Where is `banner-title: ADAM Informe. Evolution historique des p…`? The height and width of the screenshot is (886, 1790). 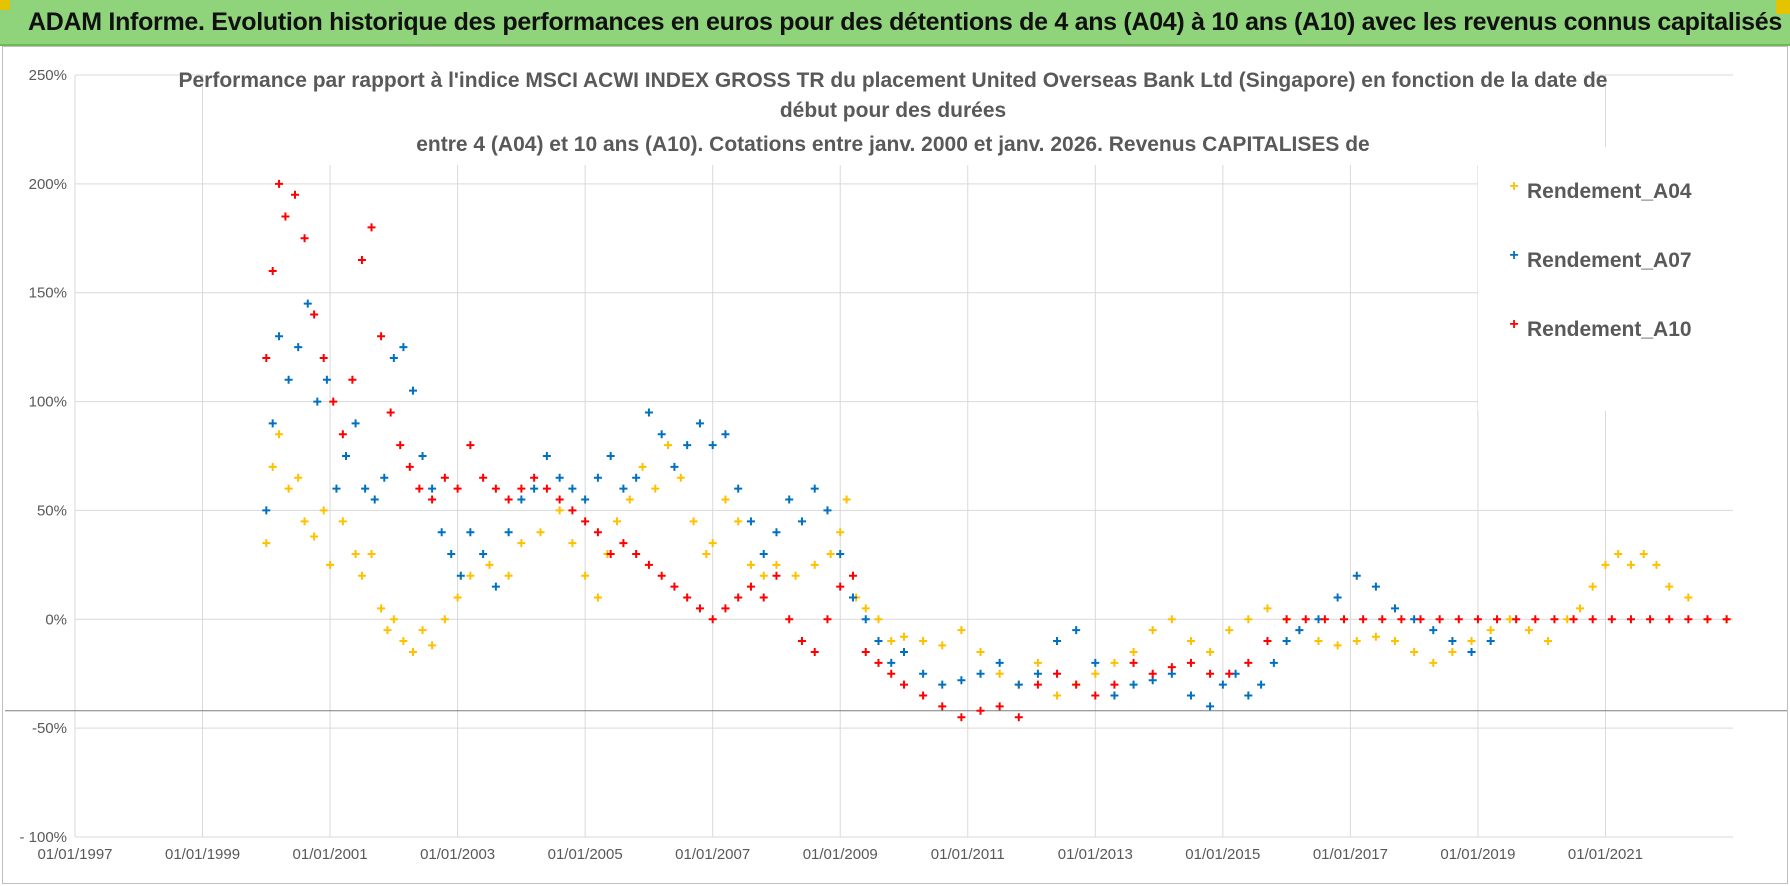 banner-title: ADAM Informe. Evolution historique des p… is located at coordinates (905, 22).